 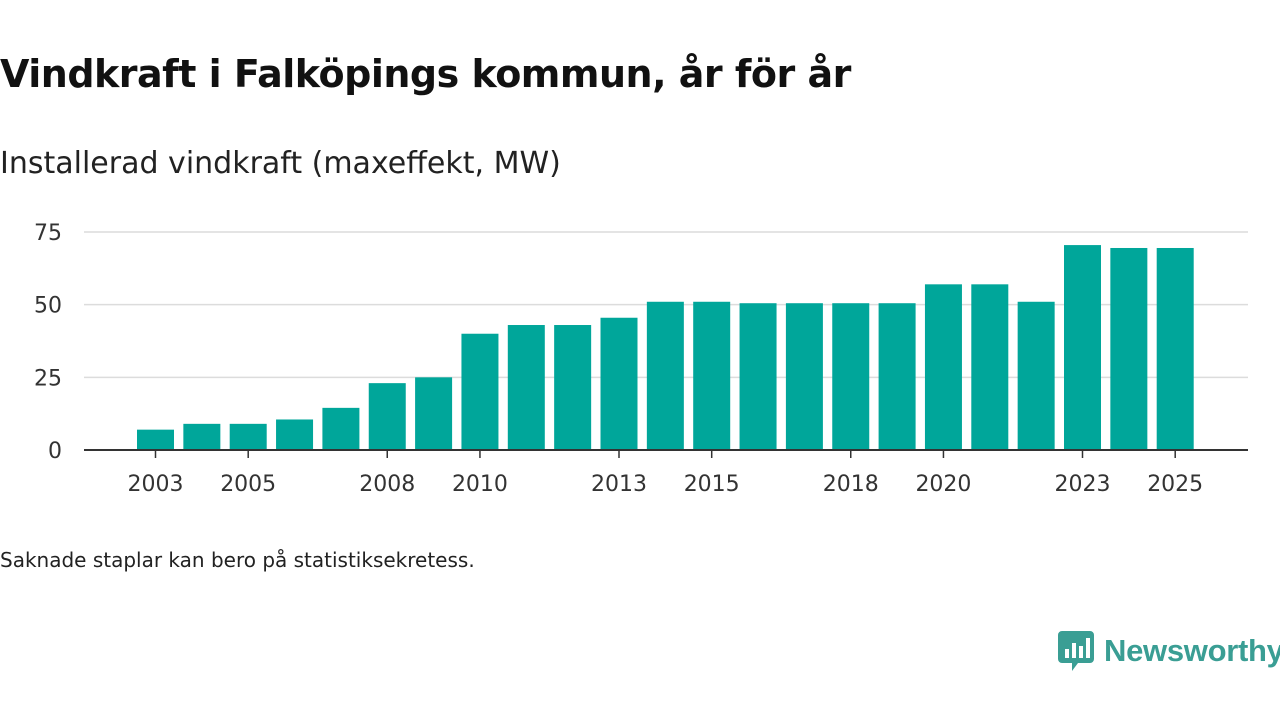 What do you see at coordinates (526, 387) in the screenshot?
I see `bar-2011` at bounding box center [526, 387].